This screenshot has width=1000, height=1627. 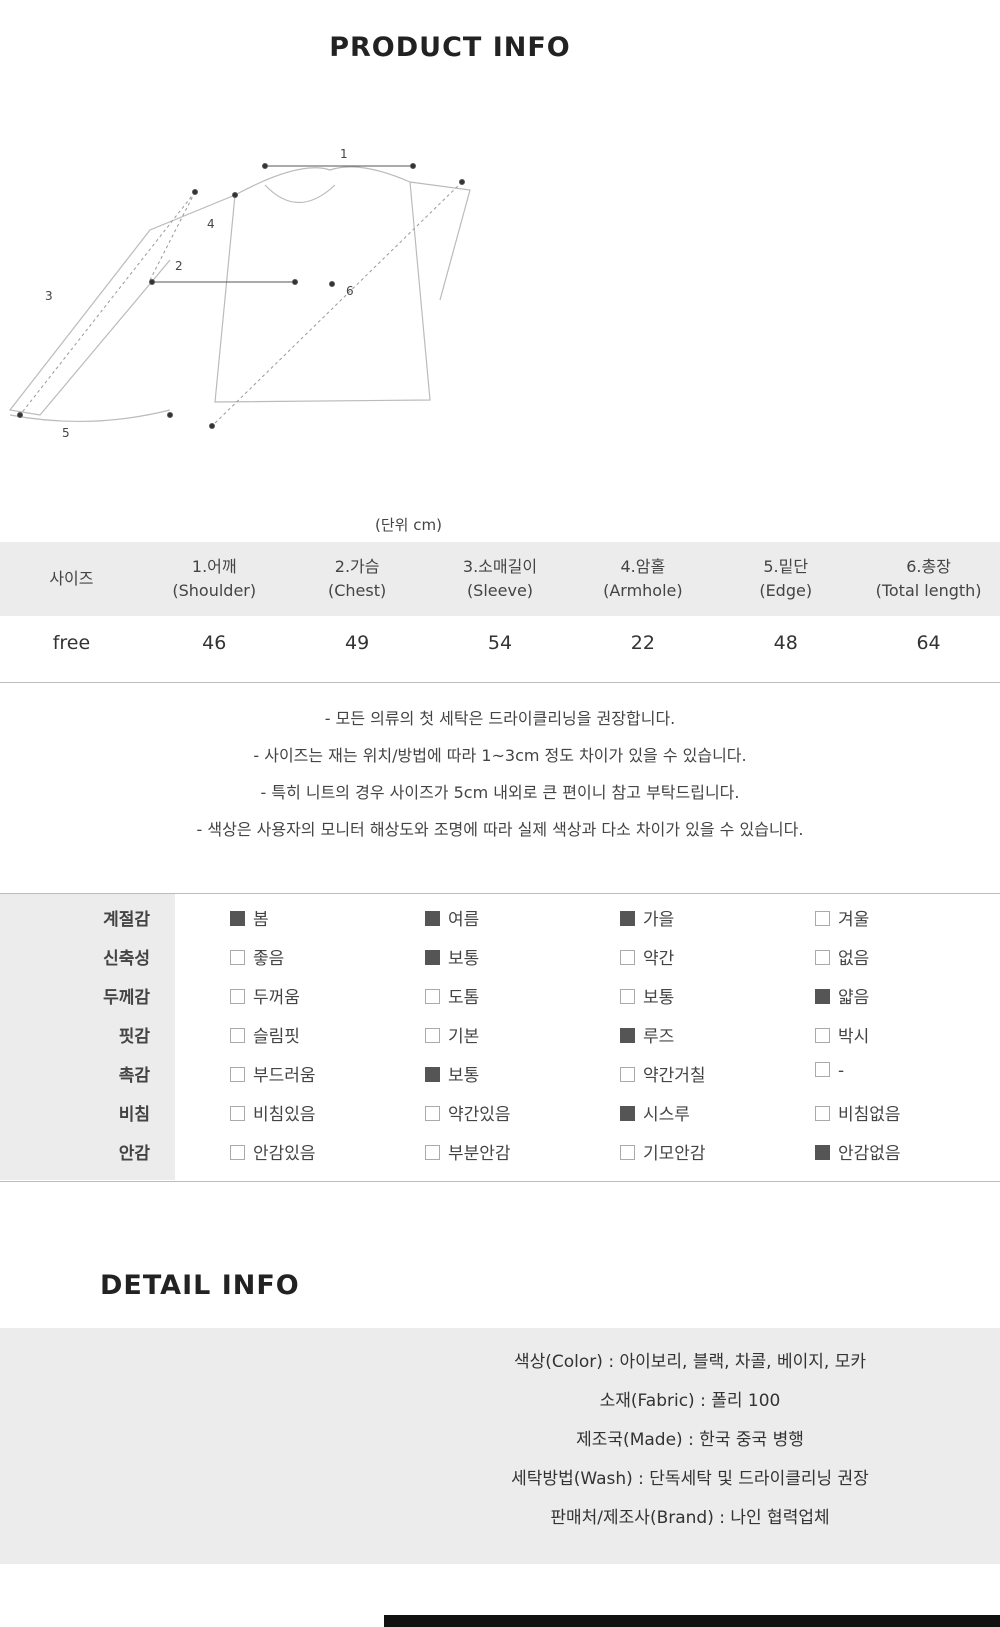 What do you see at coordinates (500, 566) in the screenshot?
I see `size-header-name: 3.소매길이` at bounding box center [500, 566].